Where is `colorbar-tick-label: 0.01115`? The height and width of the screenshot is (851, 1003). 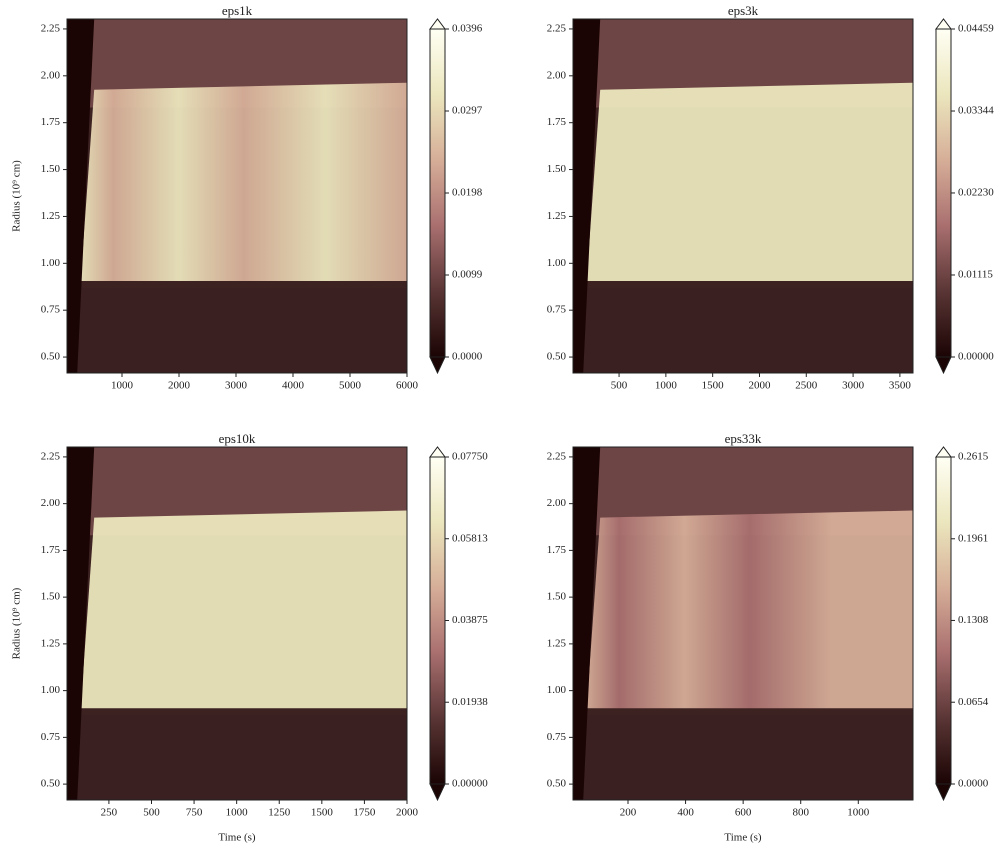 colorbar-tick-label: 0.01115 is located at coordinates (975, 275).